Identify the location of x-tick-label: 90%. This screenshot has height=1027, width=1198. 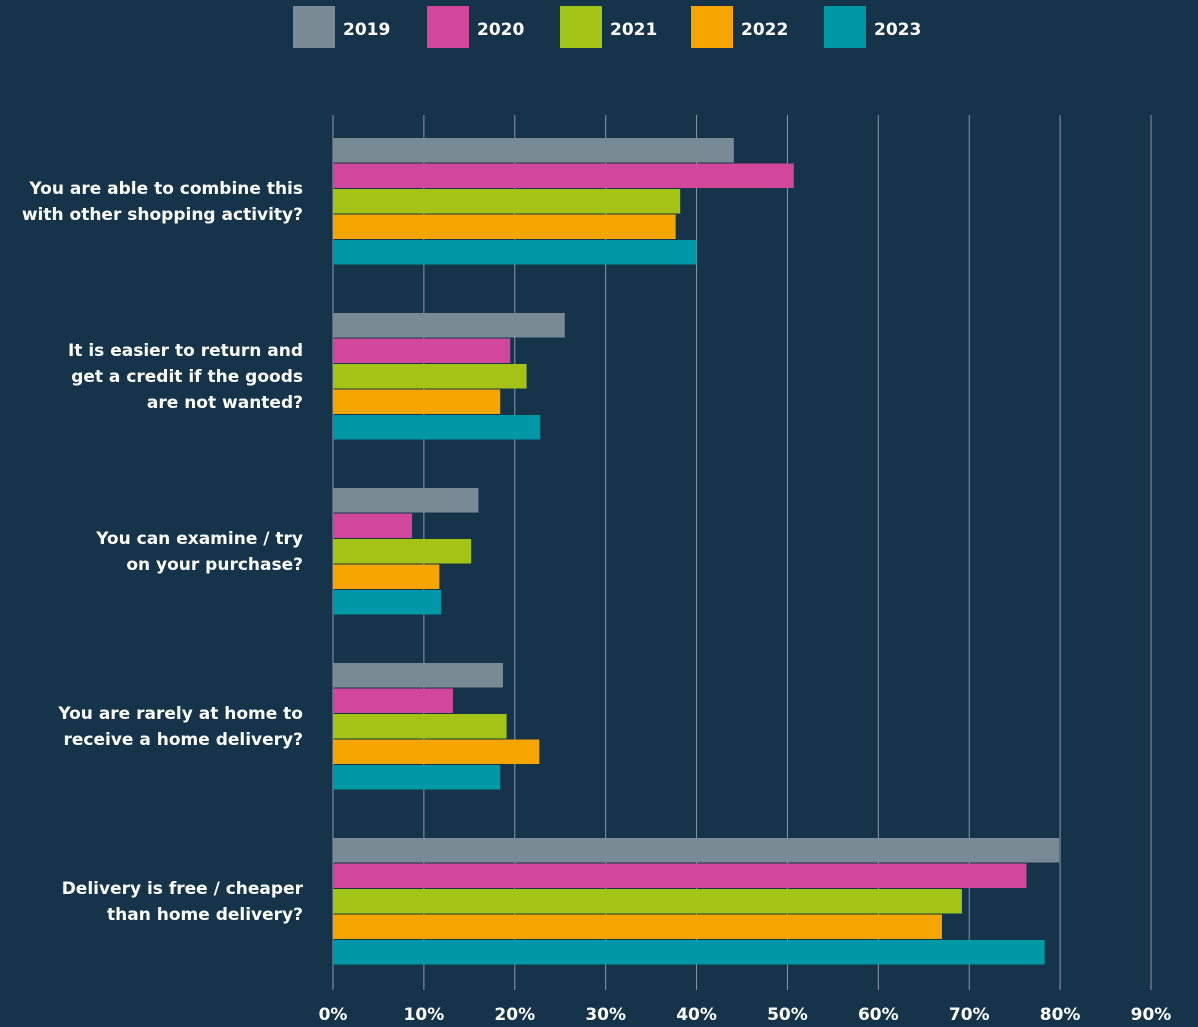
(1151, 1015).